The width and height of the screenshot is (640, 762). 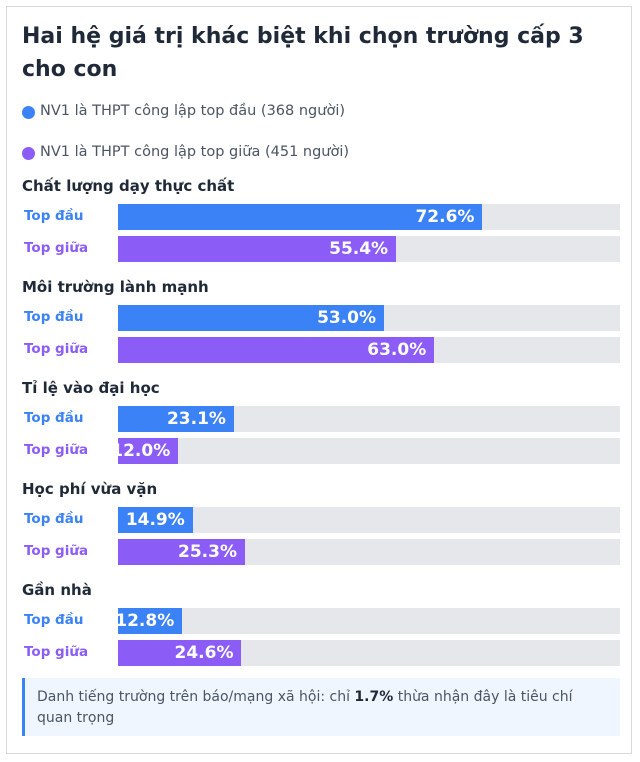 I want to click on value-label: 12.0%, so click(x=141, y=451).